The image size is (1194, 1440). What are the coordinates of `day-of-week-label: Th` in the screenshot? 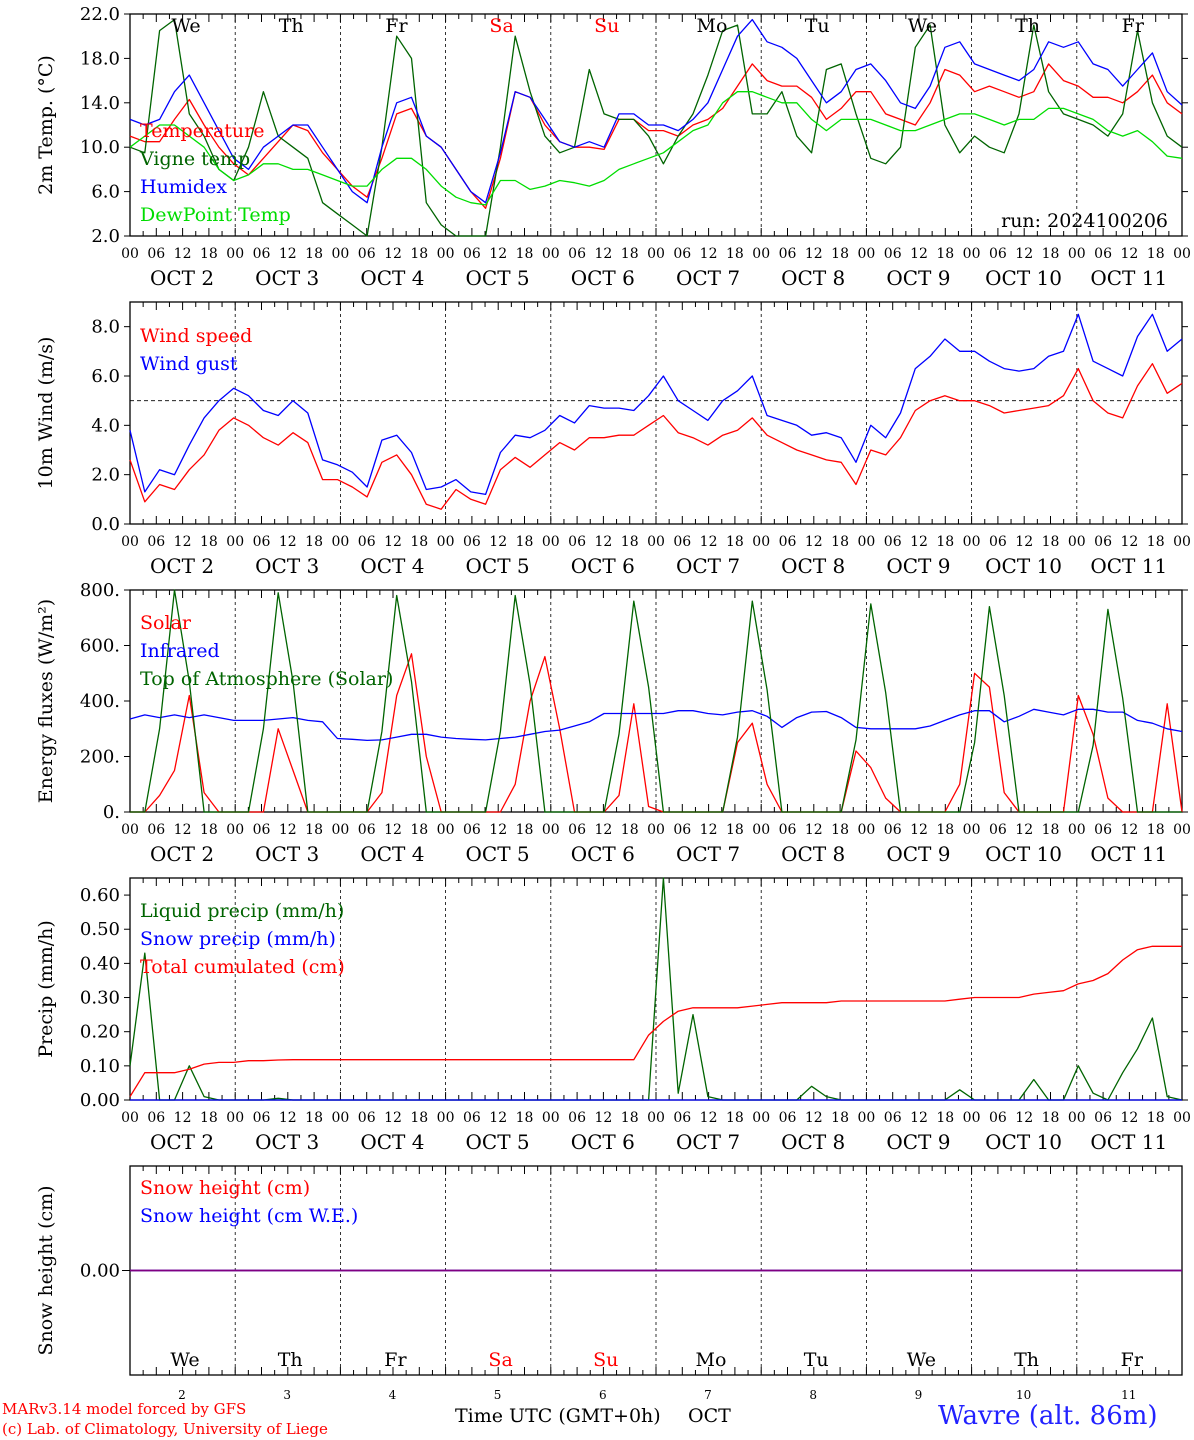 It's located at (290, 1360).